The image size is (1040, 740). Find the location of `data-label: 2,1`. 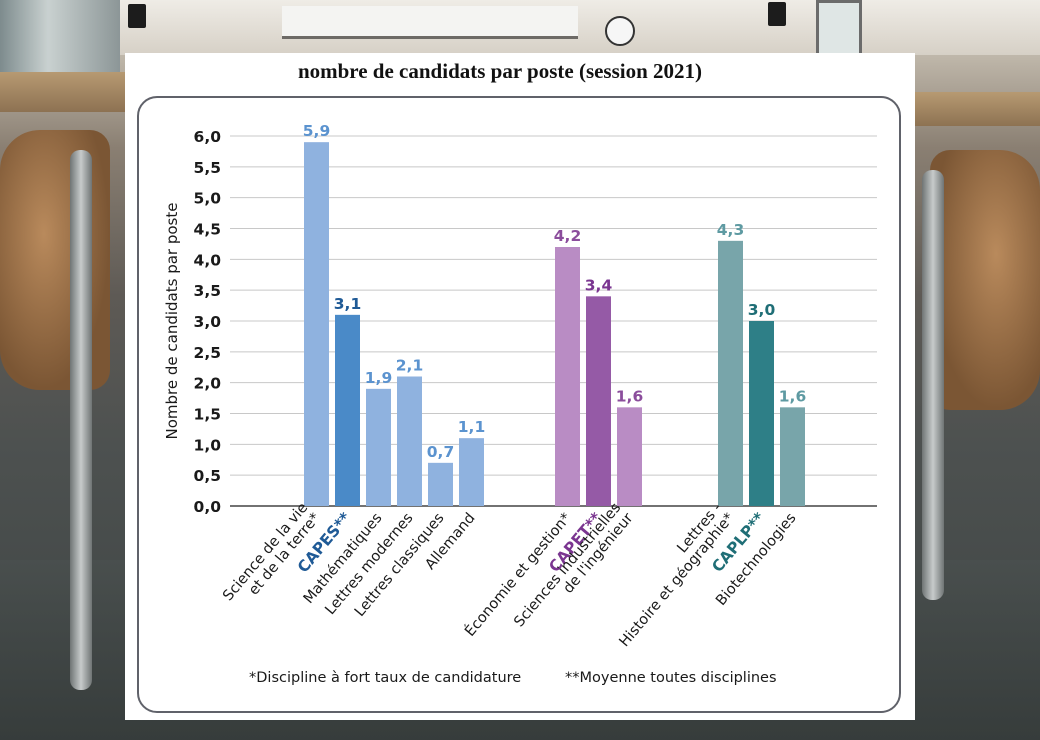

data-label: 2,1 is located at coordinates (409, 366).